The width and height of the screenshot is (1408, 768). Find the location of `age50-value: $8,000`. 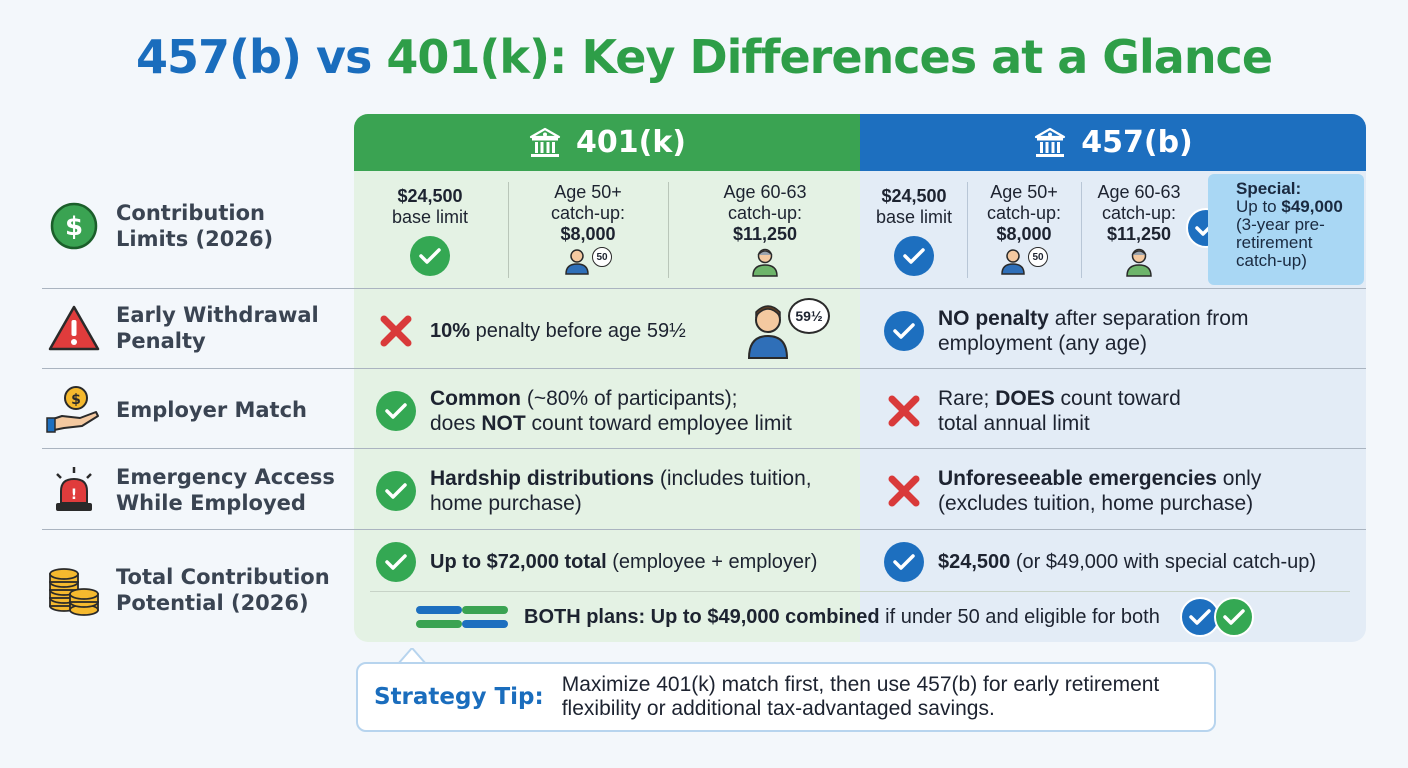

age50-value: $8,000 is located at coordinates (588, 234).